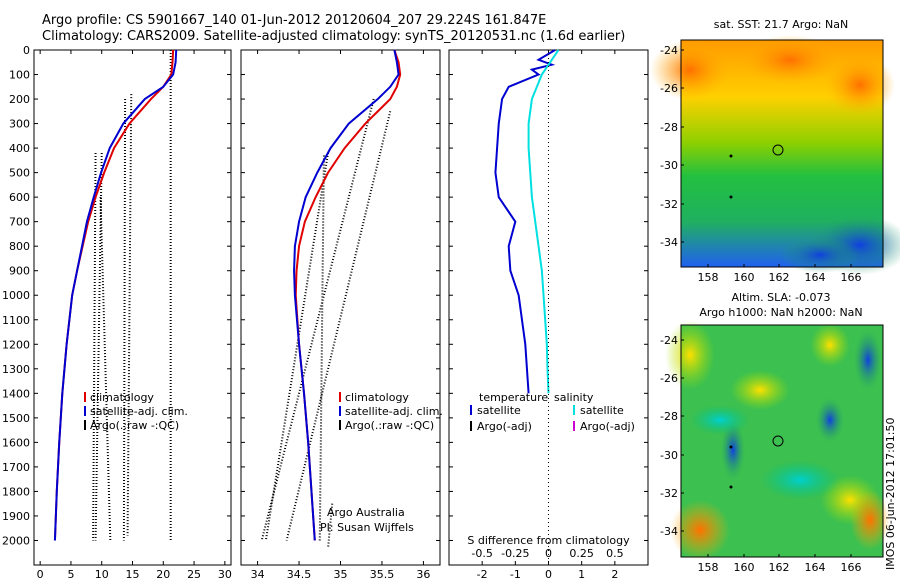  What do you see at coordinates (515, 553) in the screenshot?
I see `top-tick-label: -0.25` at bounding box center [515, 553].